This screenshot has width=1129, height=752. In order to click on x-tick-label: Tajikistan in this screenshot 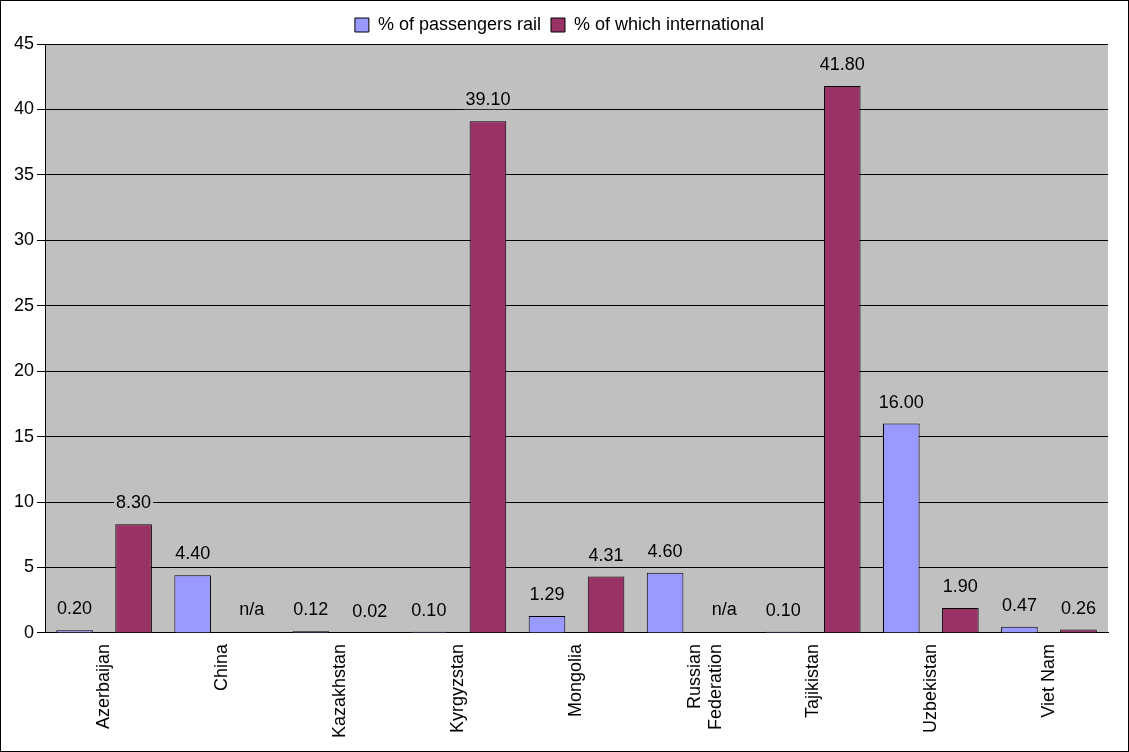, I will do `click(811, 680)`.